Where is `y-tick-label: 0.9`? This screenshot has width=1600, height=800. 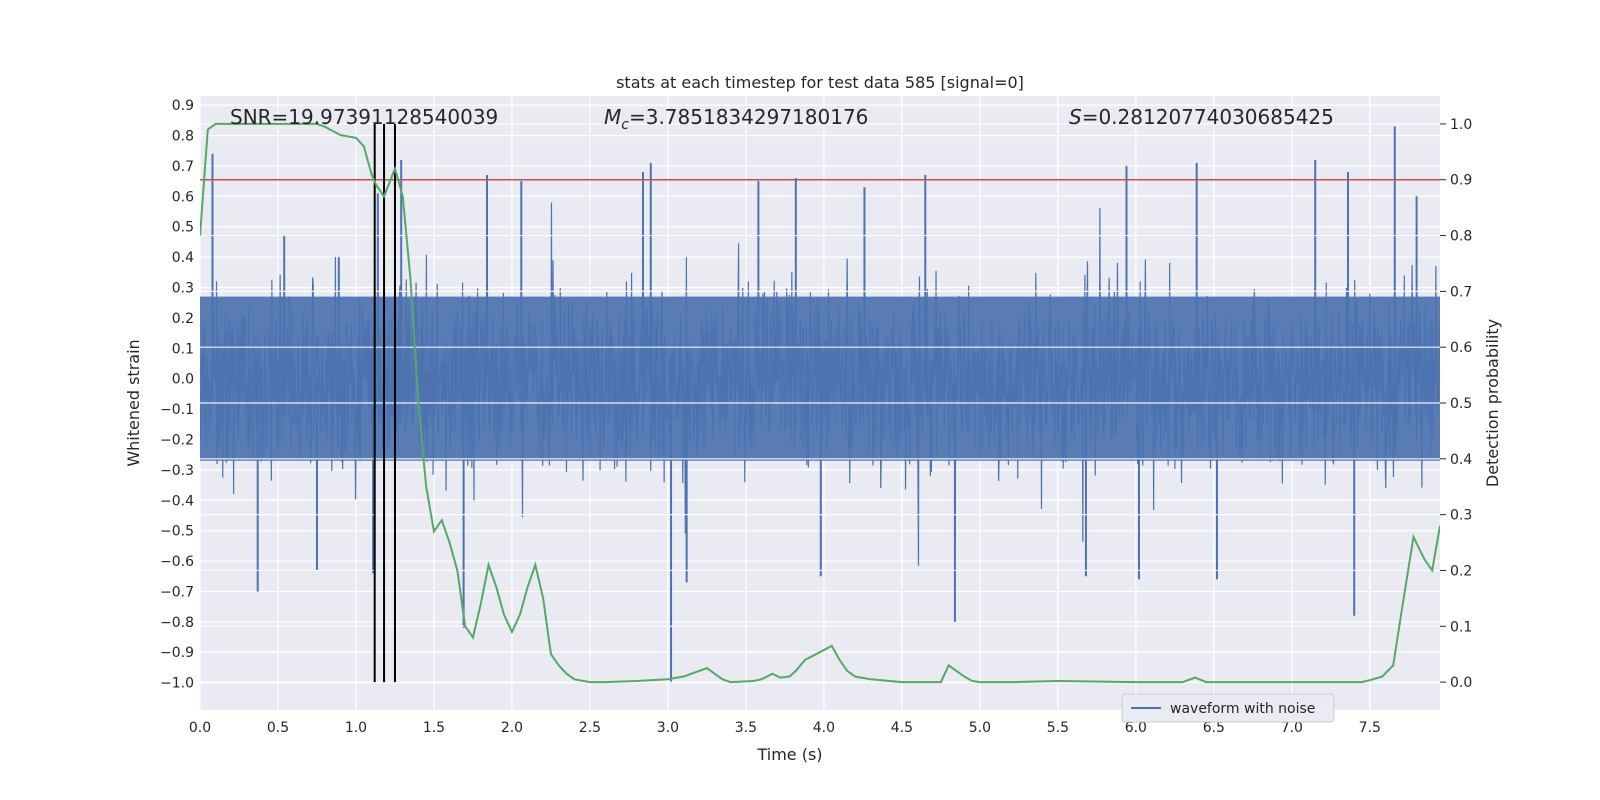
y-tick-label: 0.9 is located at coordinates (183, 106).